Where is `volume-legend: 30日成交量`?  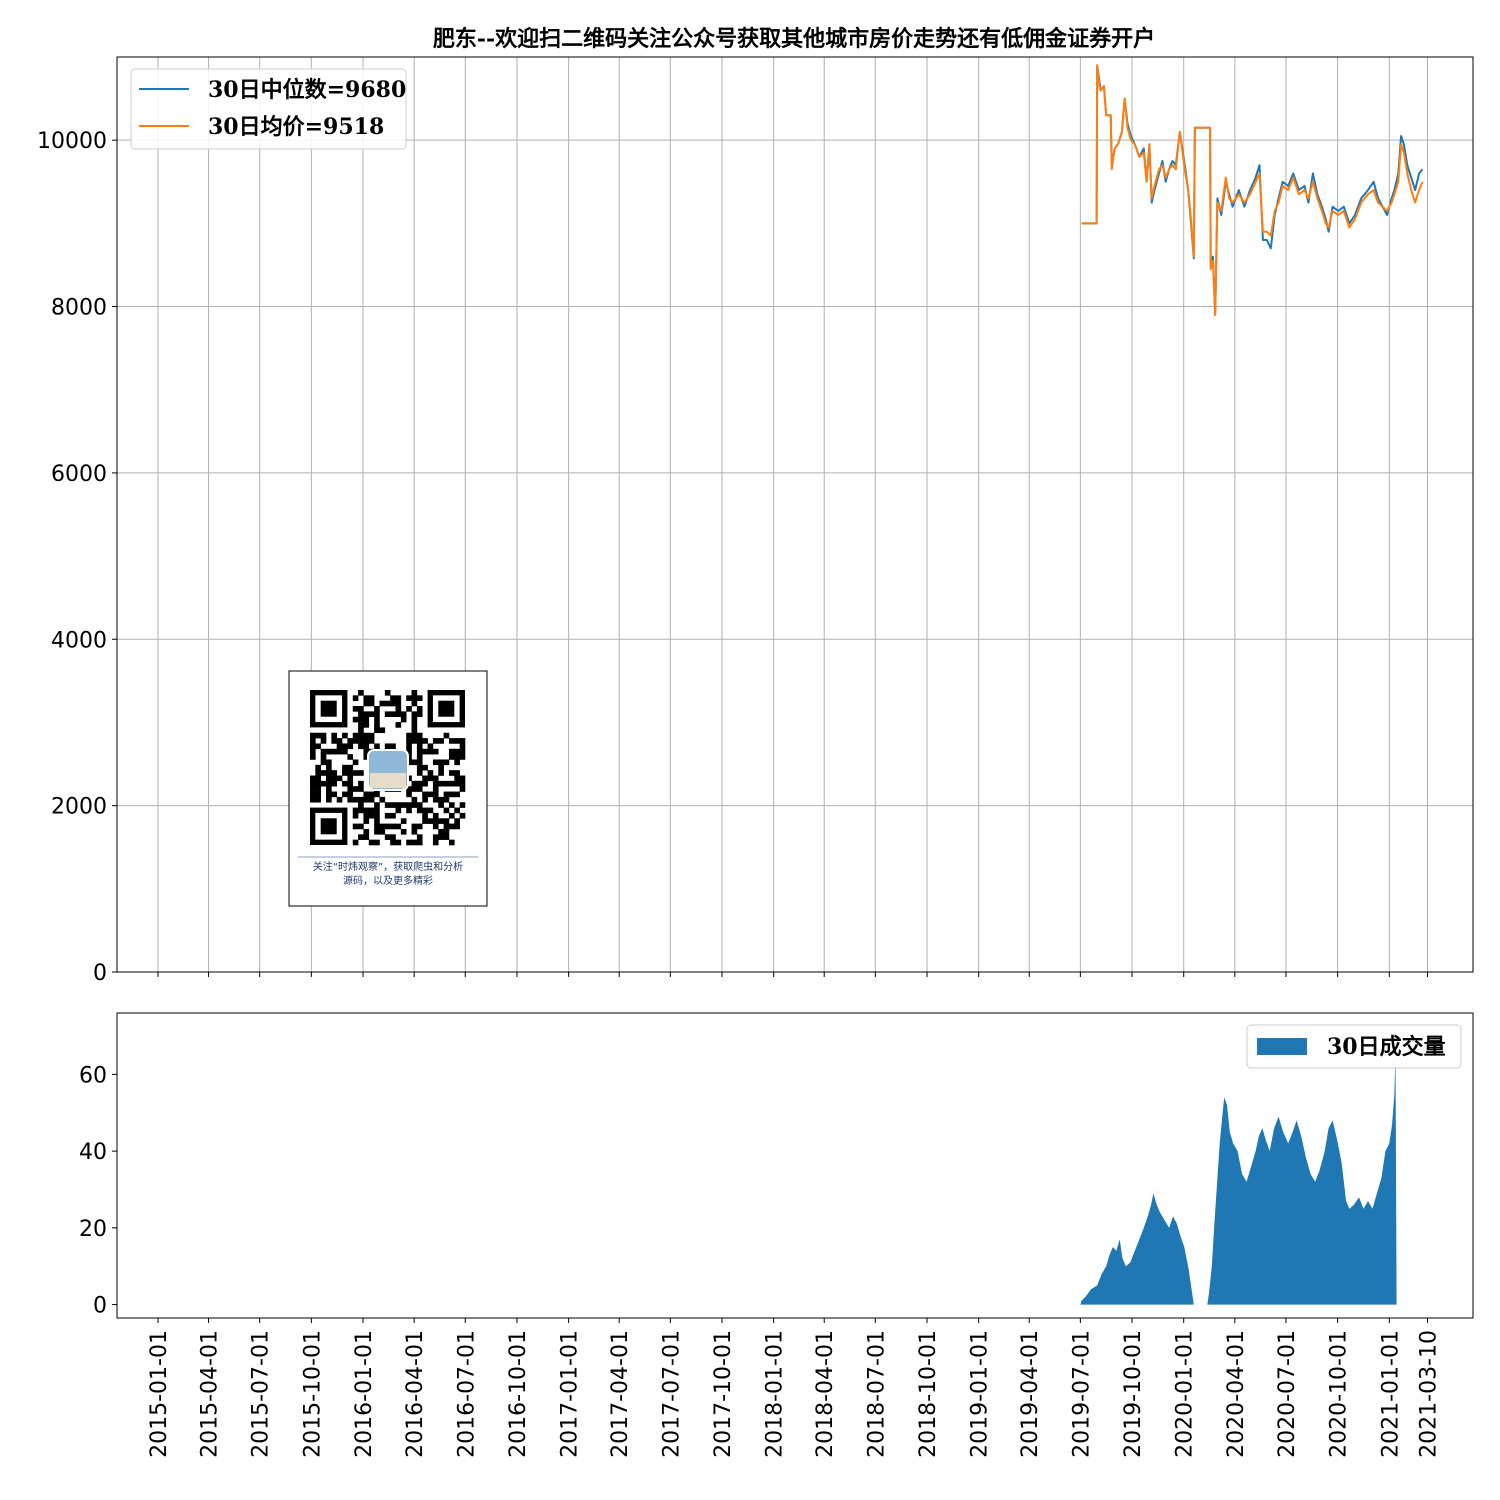 volume-legend: 30日成交量 is located at coordinates (1354, 1046).